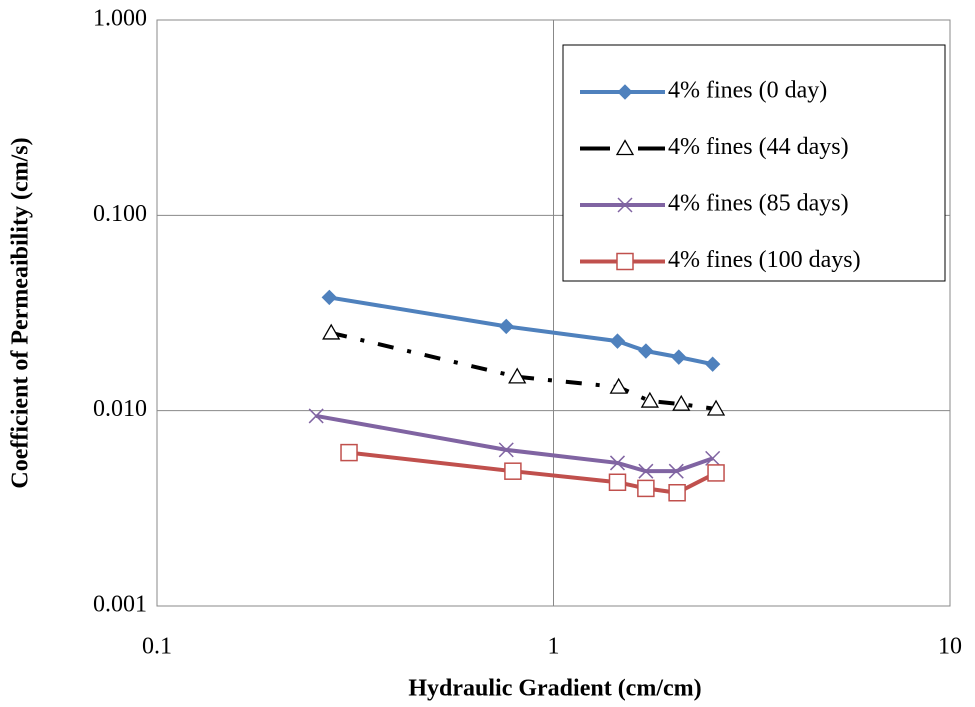 The image size is (975, 707). I want to click on y-tick-label: 0.001, so click(120, 605).